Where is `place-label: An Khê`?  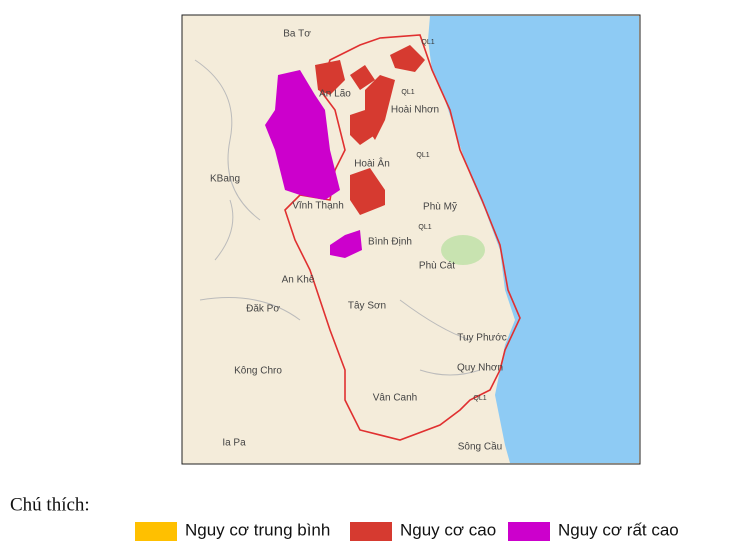
place-label: An Khê is located at coordinates (298, 280).